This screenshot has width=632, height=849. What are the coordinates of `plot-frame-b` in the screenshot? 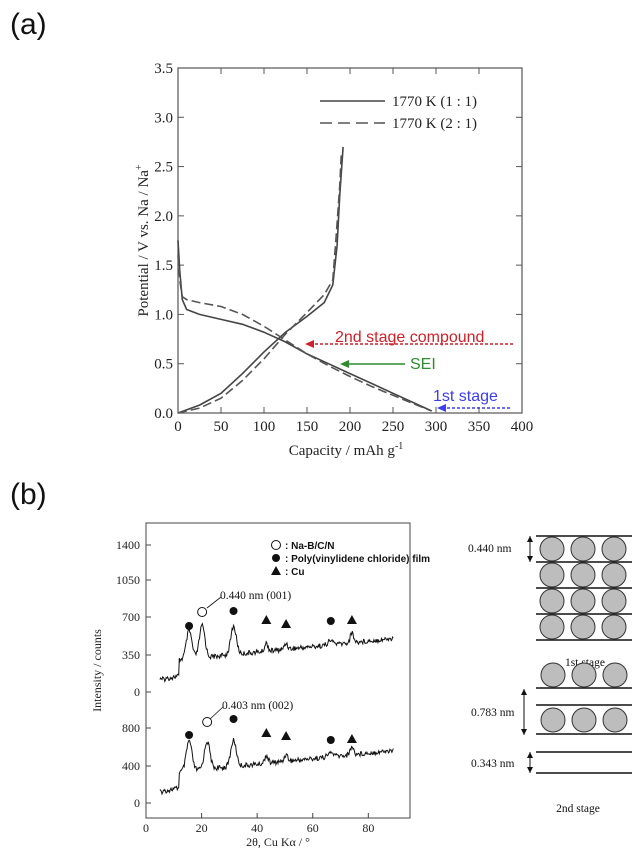 It's located at (278, 670).